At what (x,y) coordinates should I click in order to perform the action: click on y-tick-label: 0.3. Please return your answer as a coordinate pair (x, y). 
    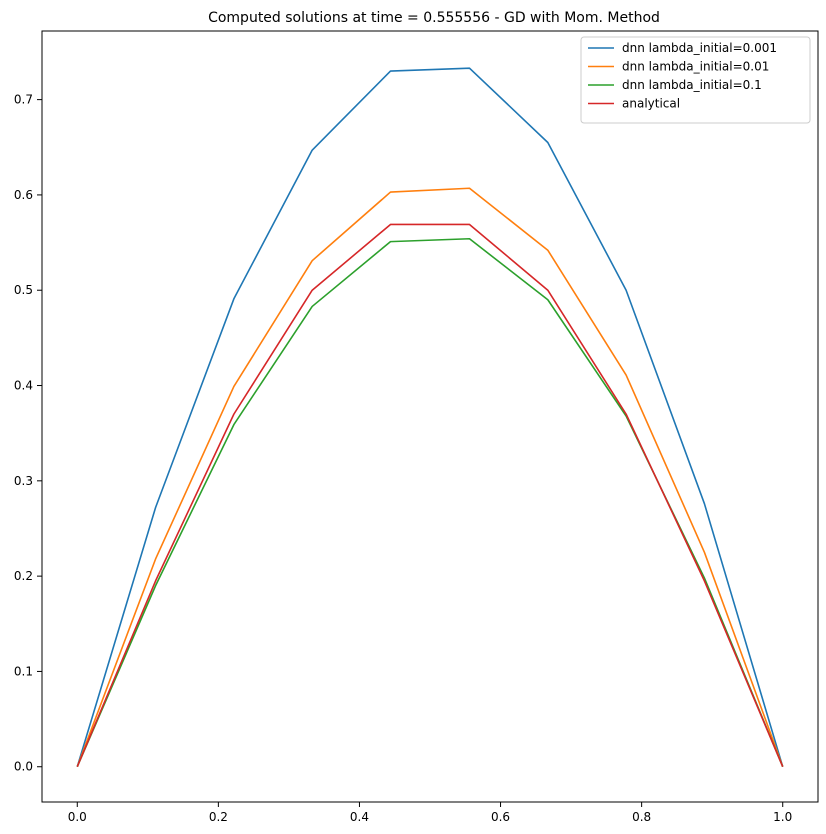
    Looking at the image, I should click on (23, 481).